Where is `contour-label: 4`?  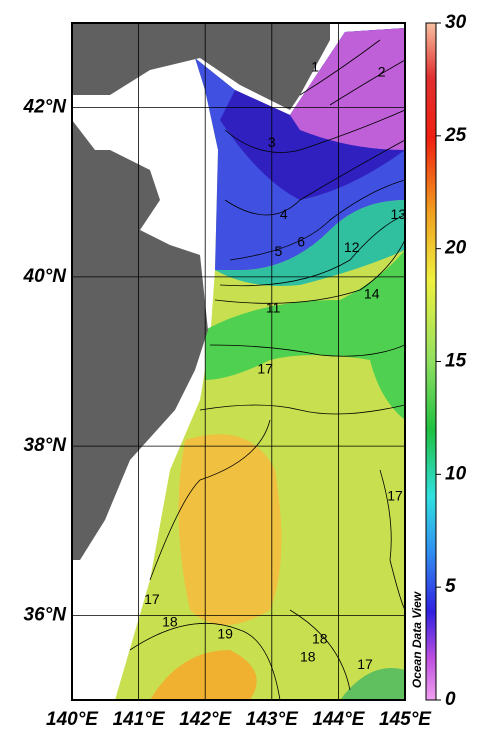
contour-label: 4 is located at coordinates (284, 214).